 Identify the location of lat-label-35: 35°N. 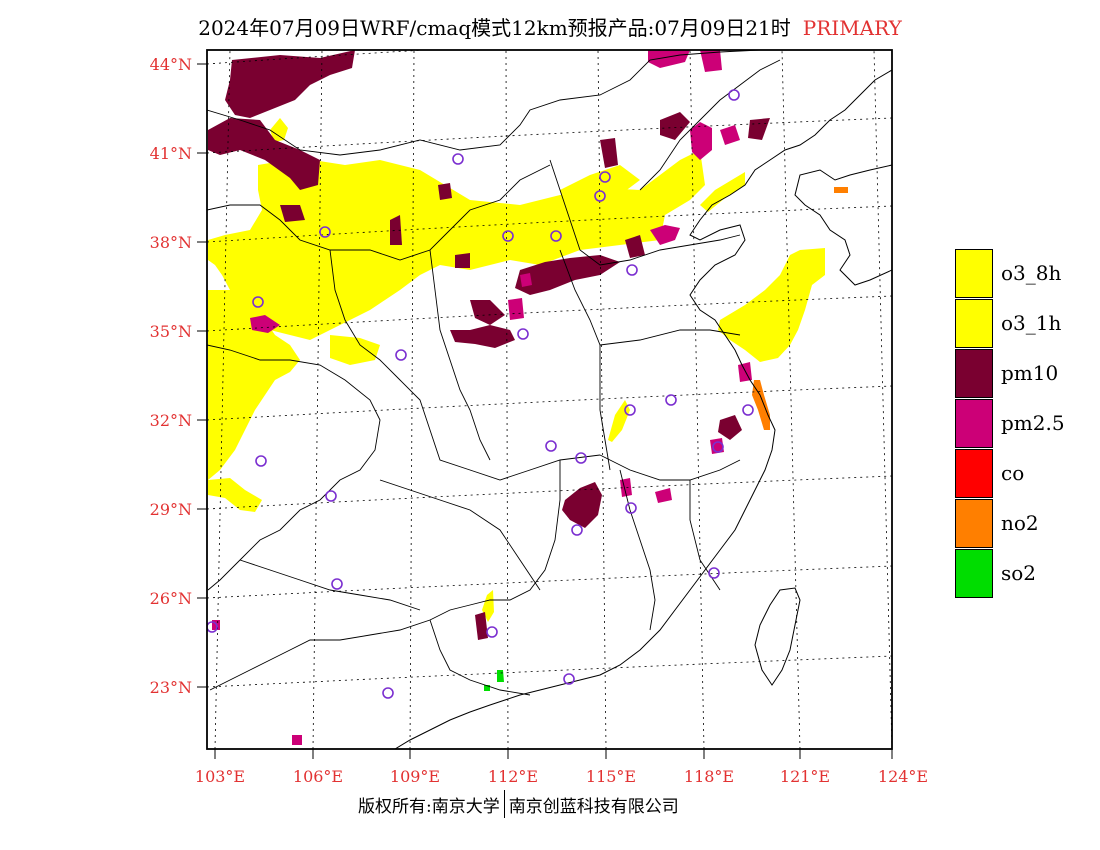
(171, 331).